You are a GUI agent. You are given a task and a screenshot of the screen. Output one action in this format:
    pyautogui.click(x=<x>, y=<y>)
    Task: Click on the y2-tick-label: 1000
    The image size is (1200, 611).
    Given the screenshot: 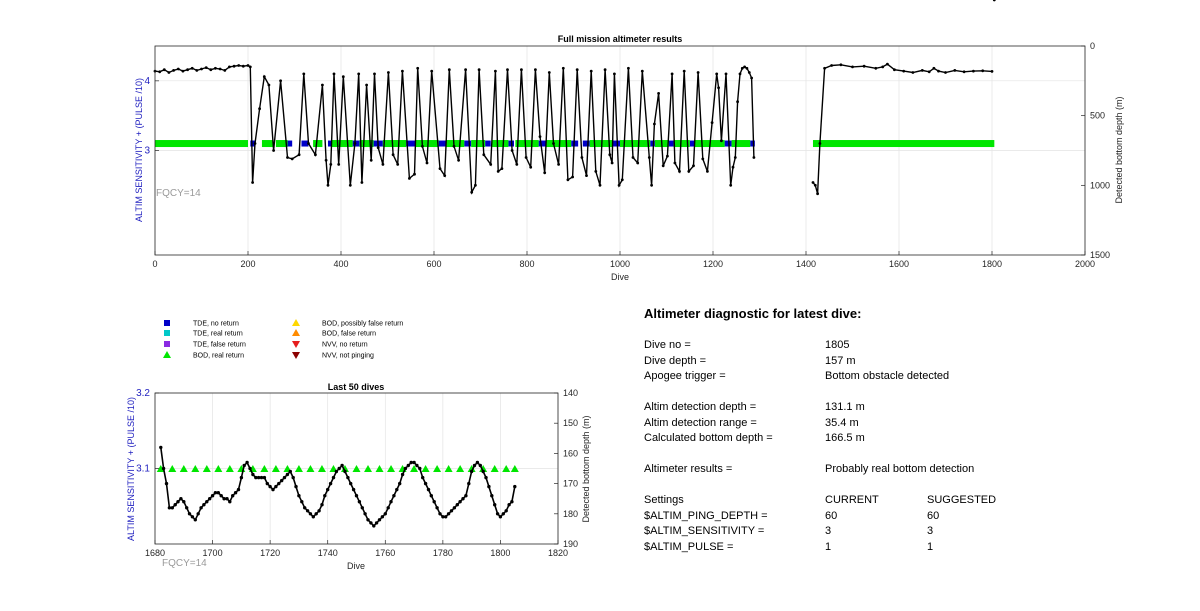 What is the action you would take?
    pyautogui.click(x=1100, y=185)
    